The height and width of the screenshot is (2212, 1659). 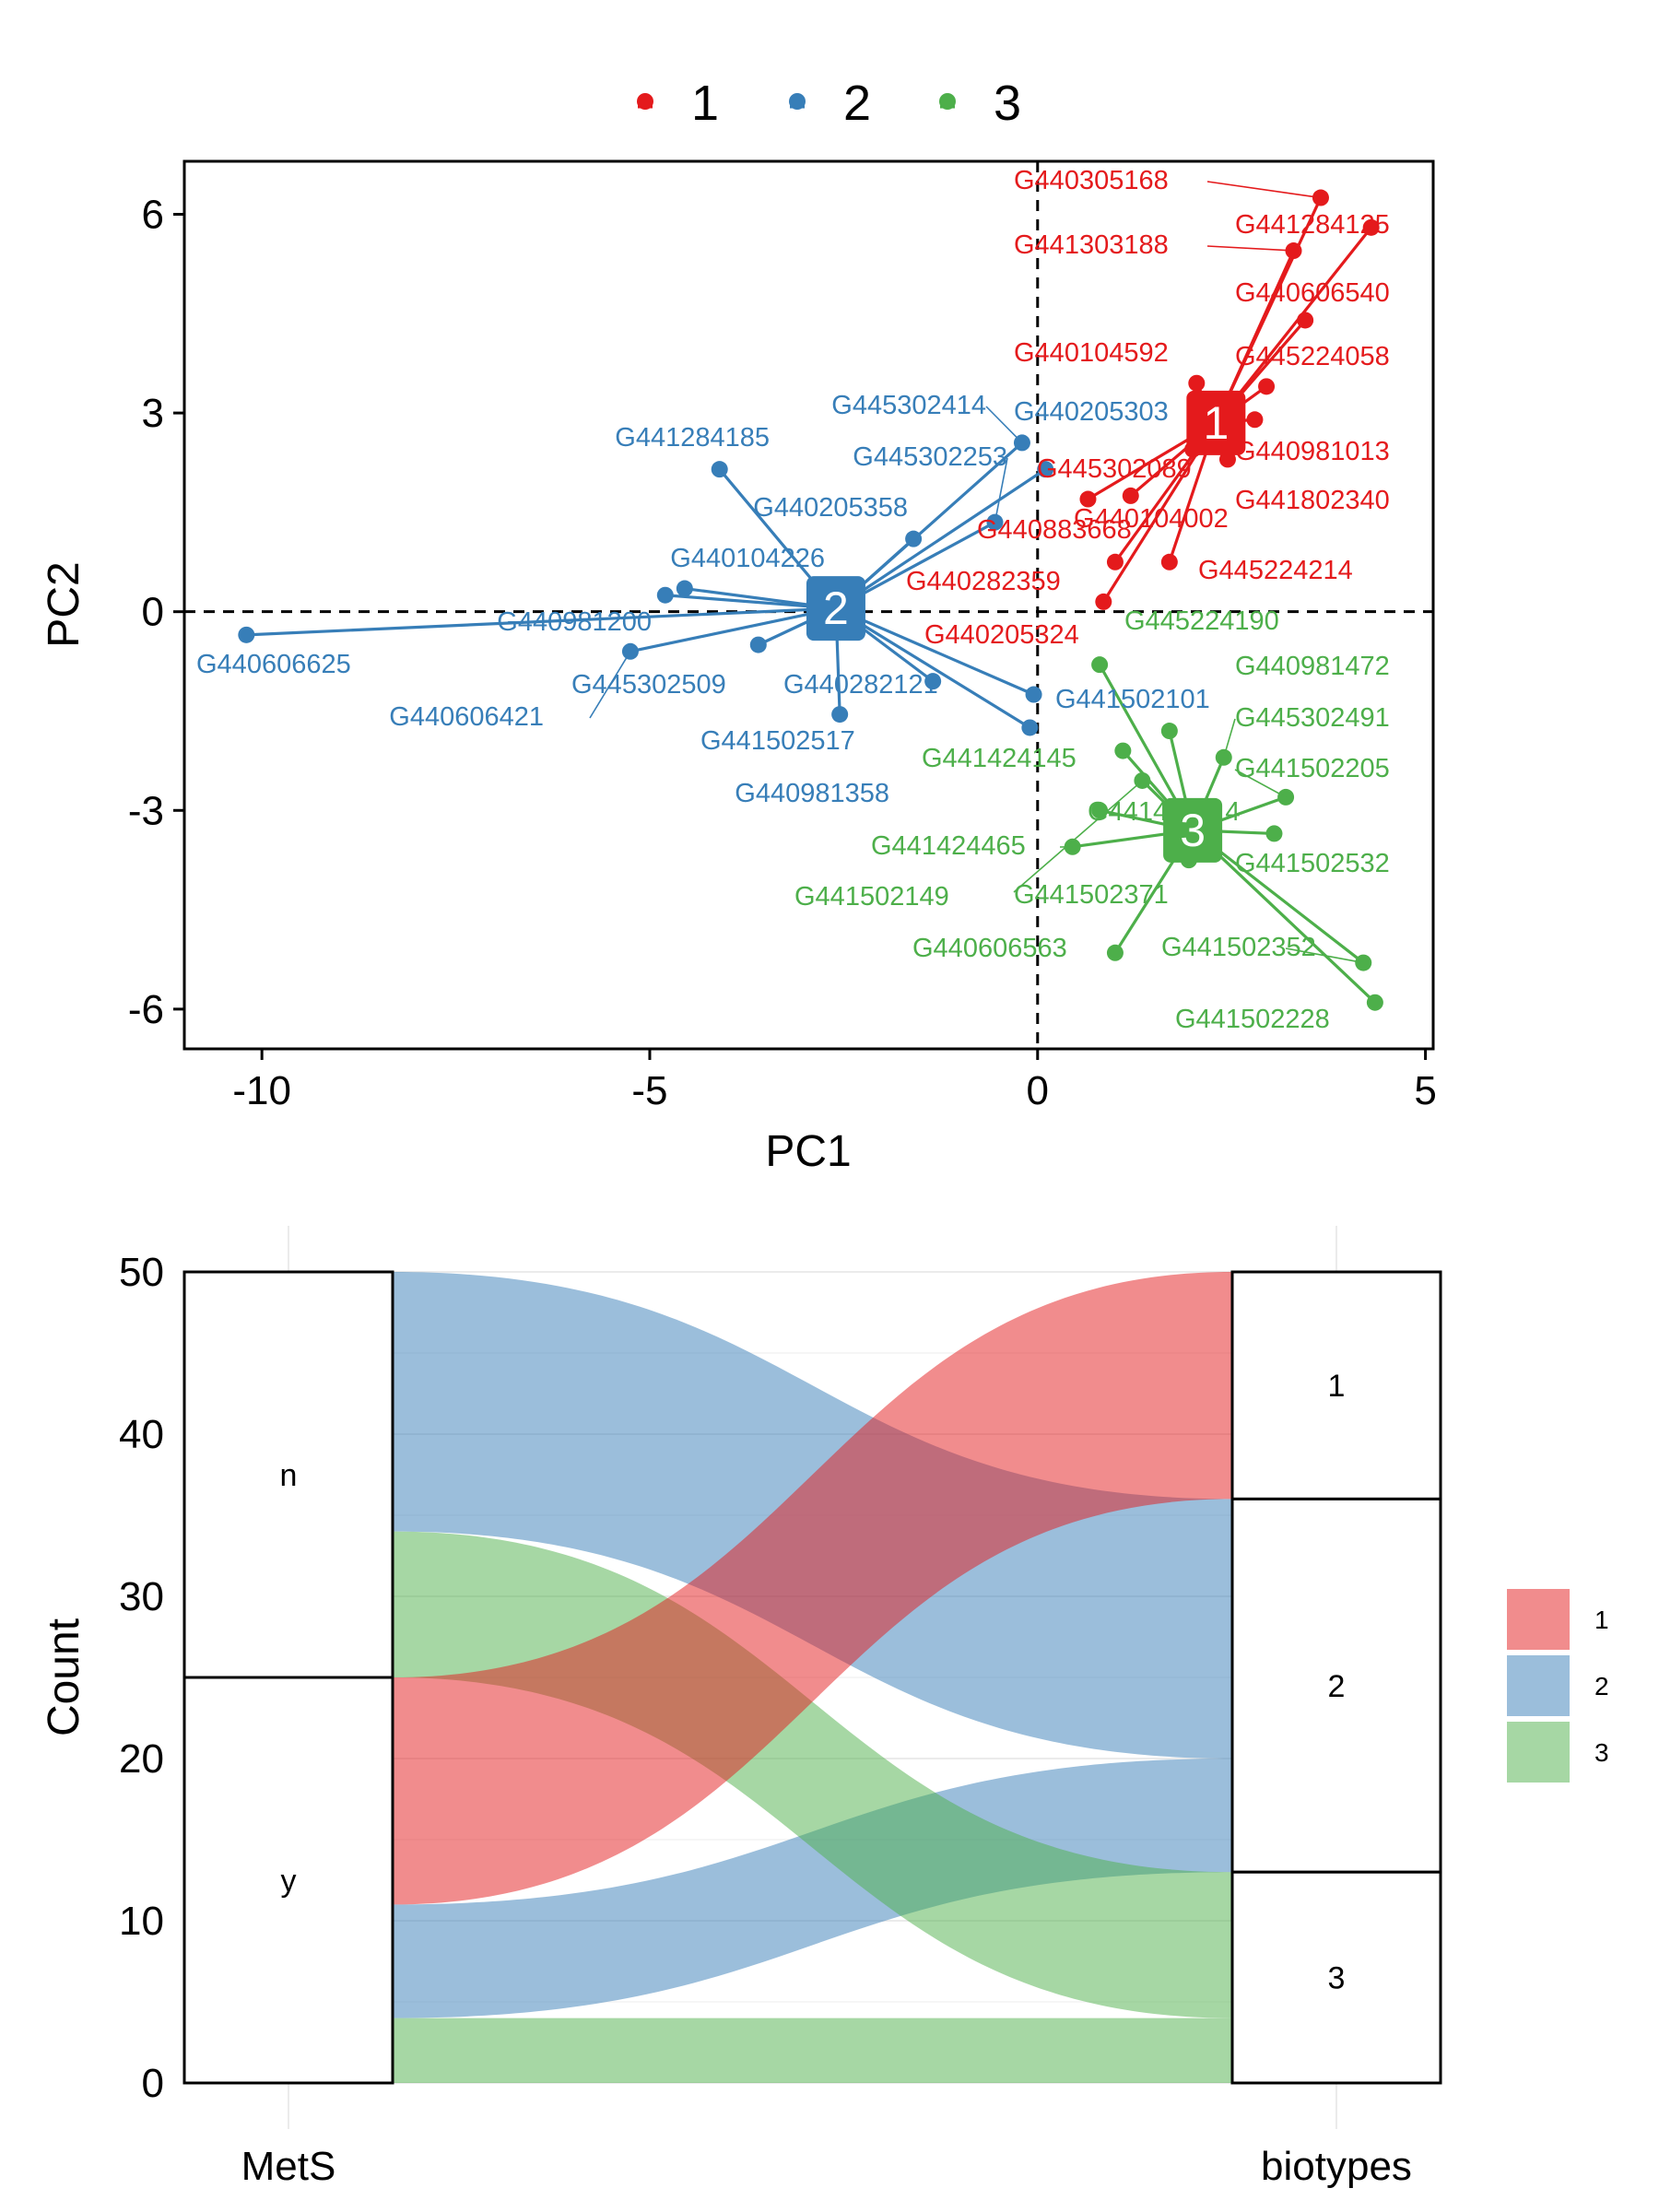 What do you see at coordinates (64, 1677) in the screenshot?
I see `alluvial-y-axis-title: Count` at bounding box center [64, 1677].